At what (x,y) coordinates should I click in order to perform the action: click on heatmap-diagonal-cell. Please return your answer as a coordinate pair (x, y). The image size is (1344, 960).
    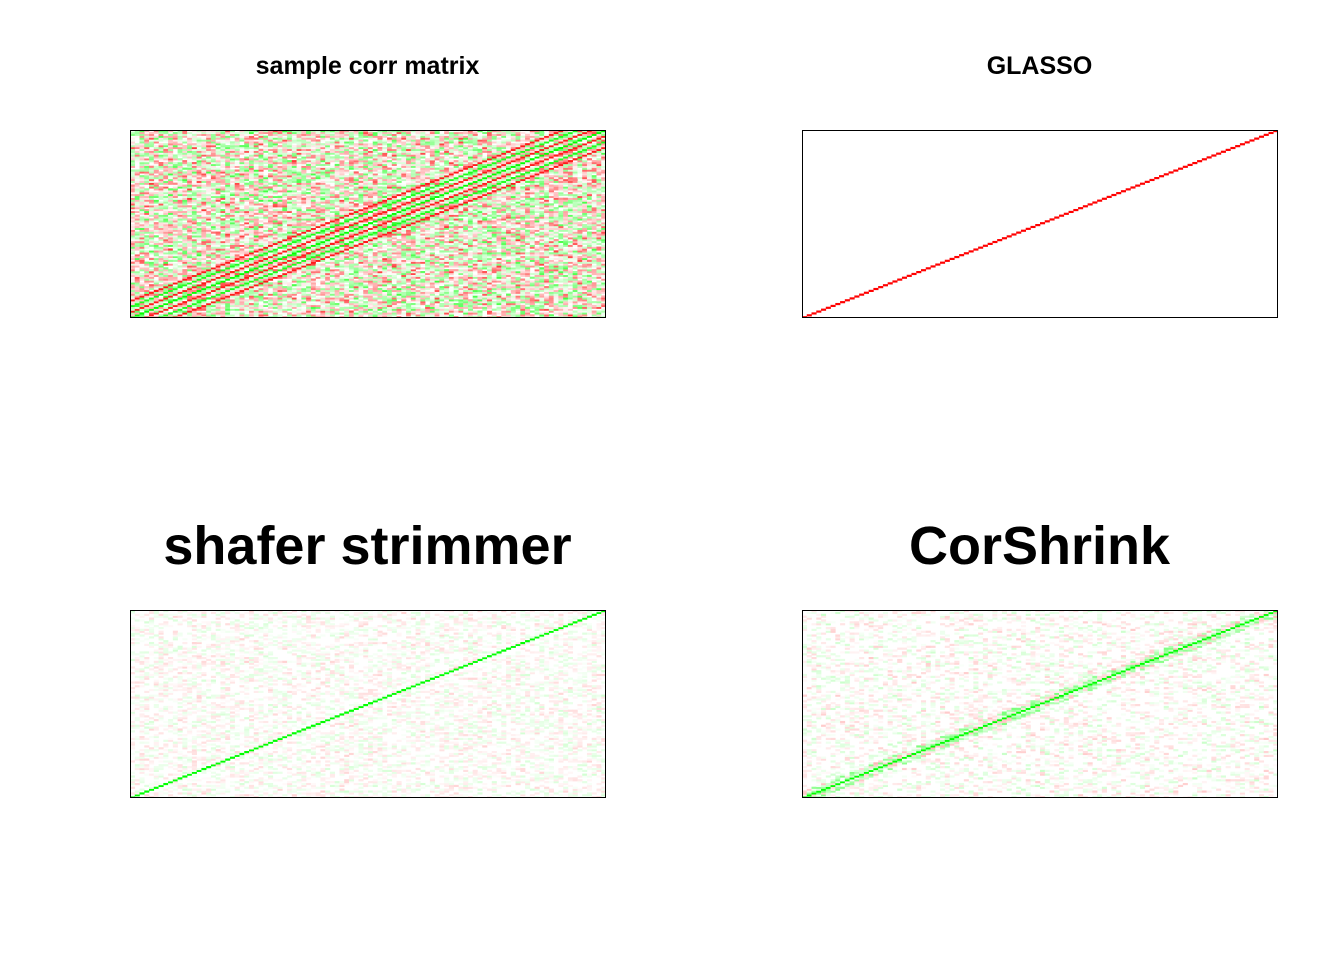
    Looking at the image, I should click on (175, 300).